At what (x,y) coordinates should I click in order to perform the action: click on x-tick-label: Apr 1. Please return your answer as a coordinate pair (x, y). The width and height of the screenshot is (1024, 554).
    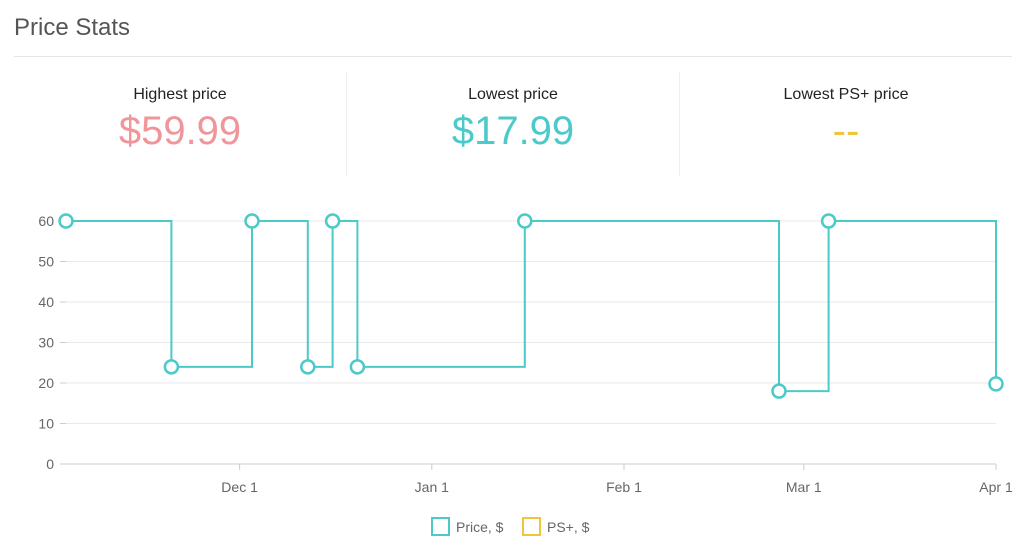
    Looking at the image, I should click on (996, 487).